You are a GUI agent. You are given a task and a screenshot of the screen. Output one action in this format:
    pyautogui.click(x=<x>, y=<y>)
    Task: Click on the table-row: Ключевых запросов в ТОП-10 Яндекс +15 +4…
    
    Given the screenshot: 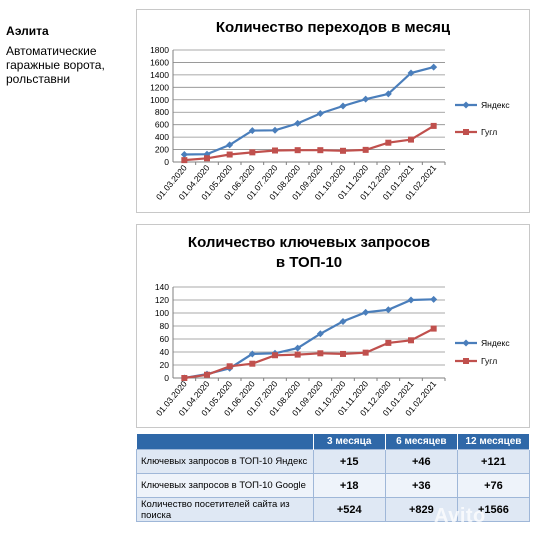 What is the action you would take?
    pyautogui.click(x=333, y=461)
    